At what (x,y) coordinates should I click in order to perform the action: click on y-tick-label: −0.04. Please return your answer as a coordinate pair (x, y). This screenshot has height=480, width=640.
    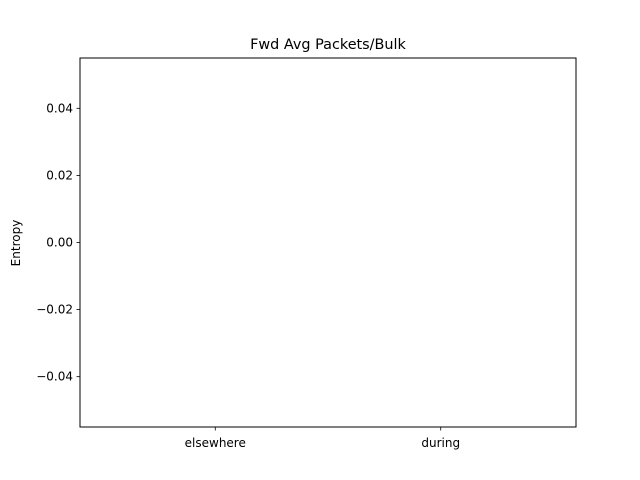
    Looking at the image, I should click on (54, 377).